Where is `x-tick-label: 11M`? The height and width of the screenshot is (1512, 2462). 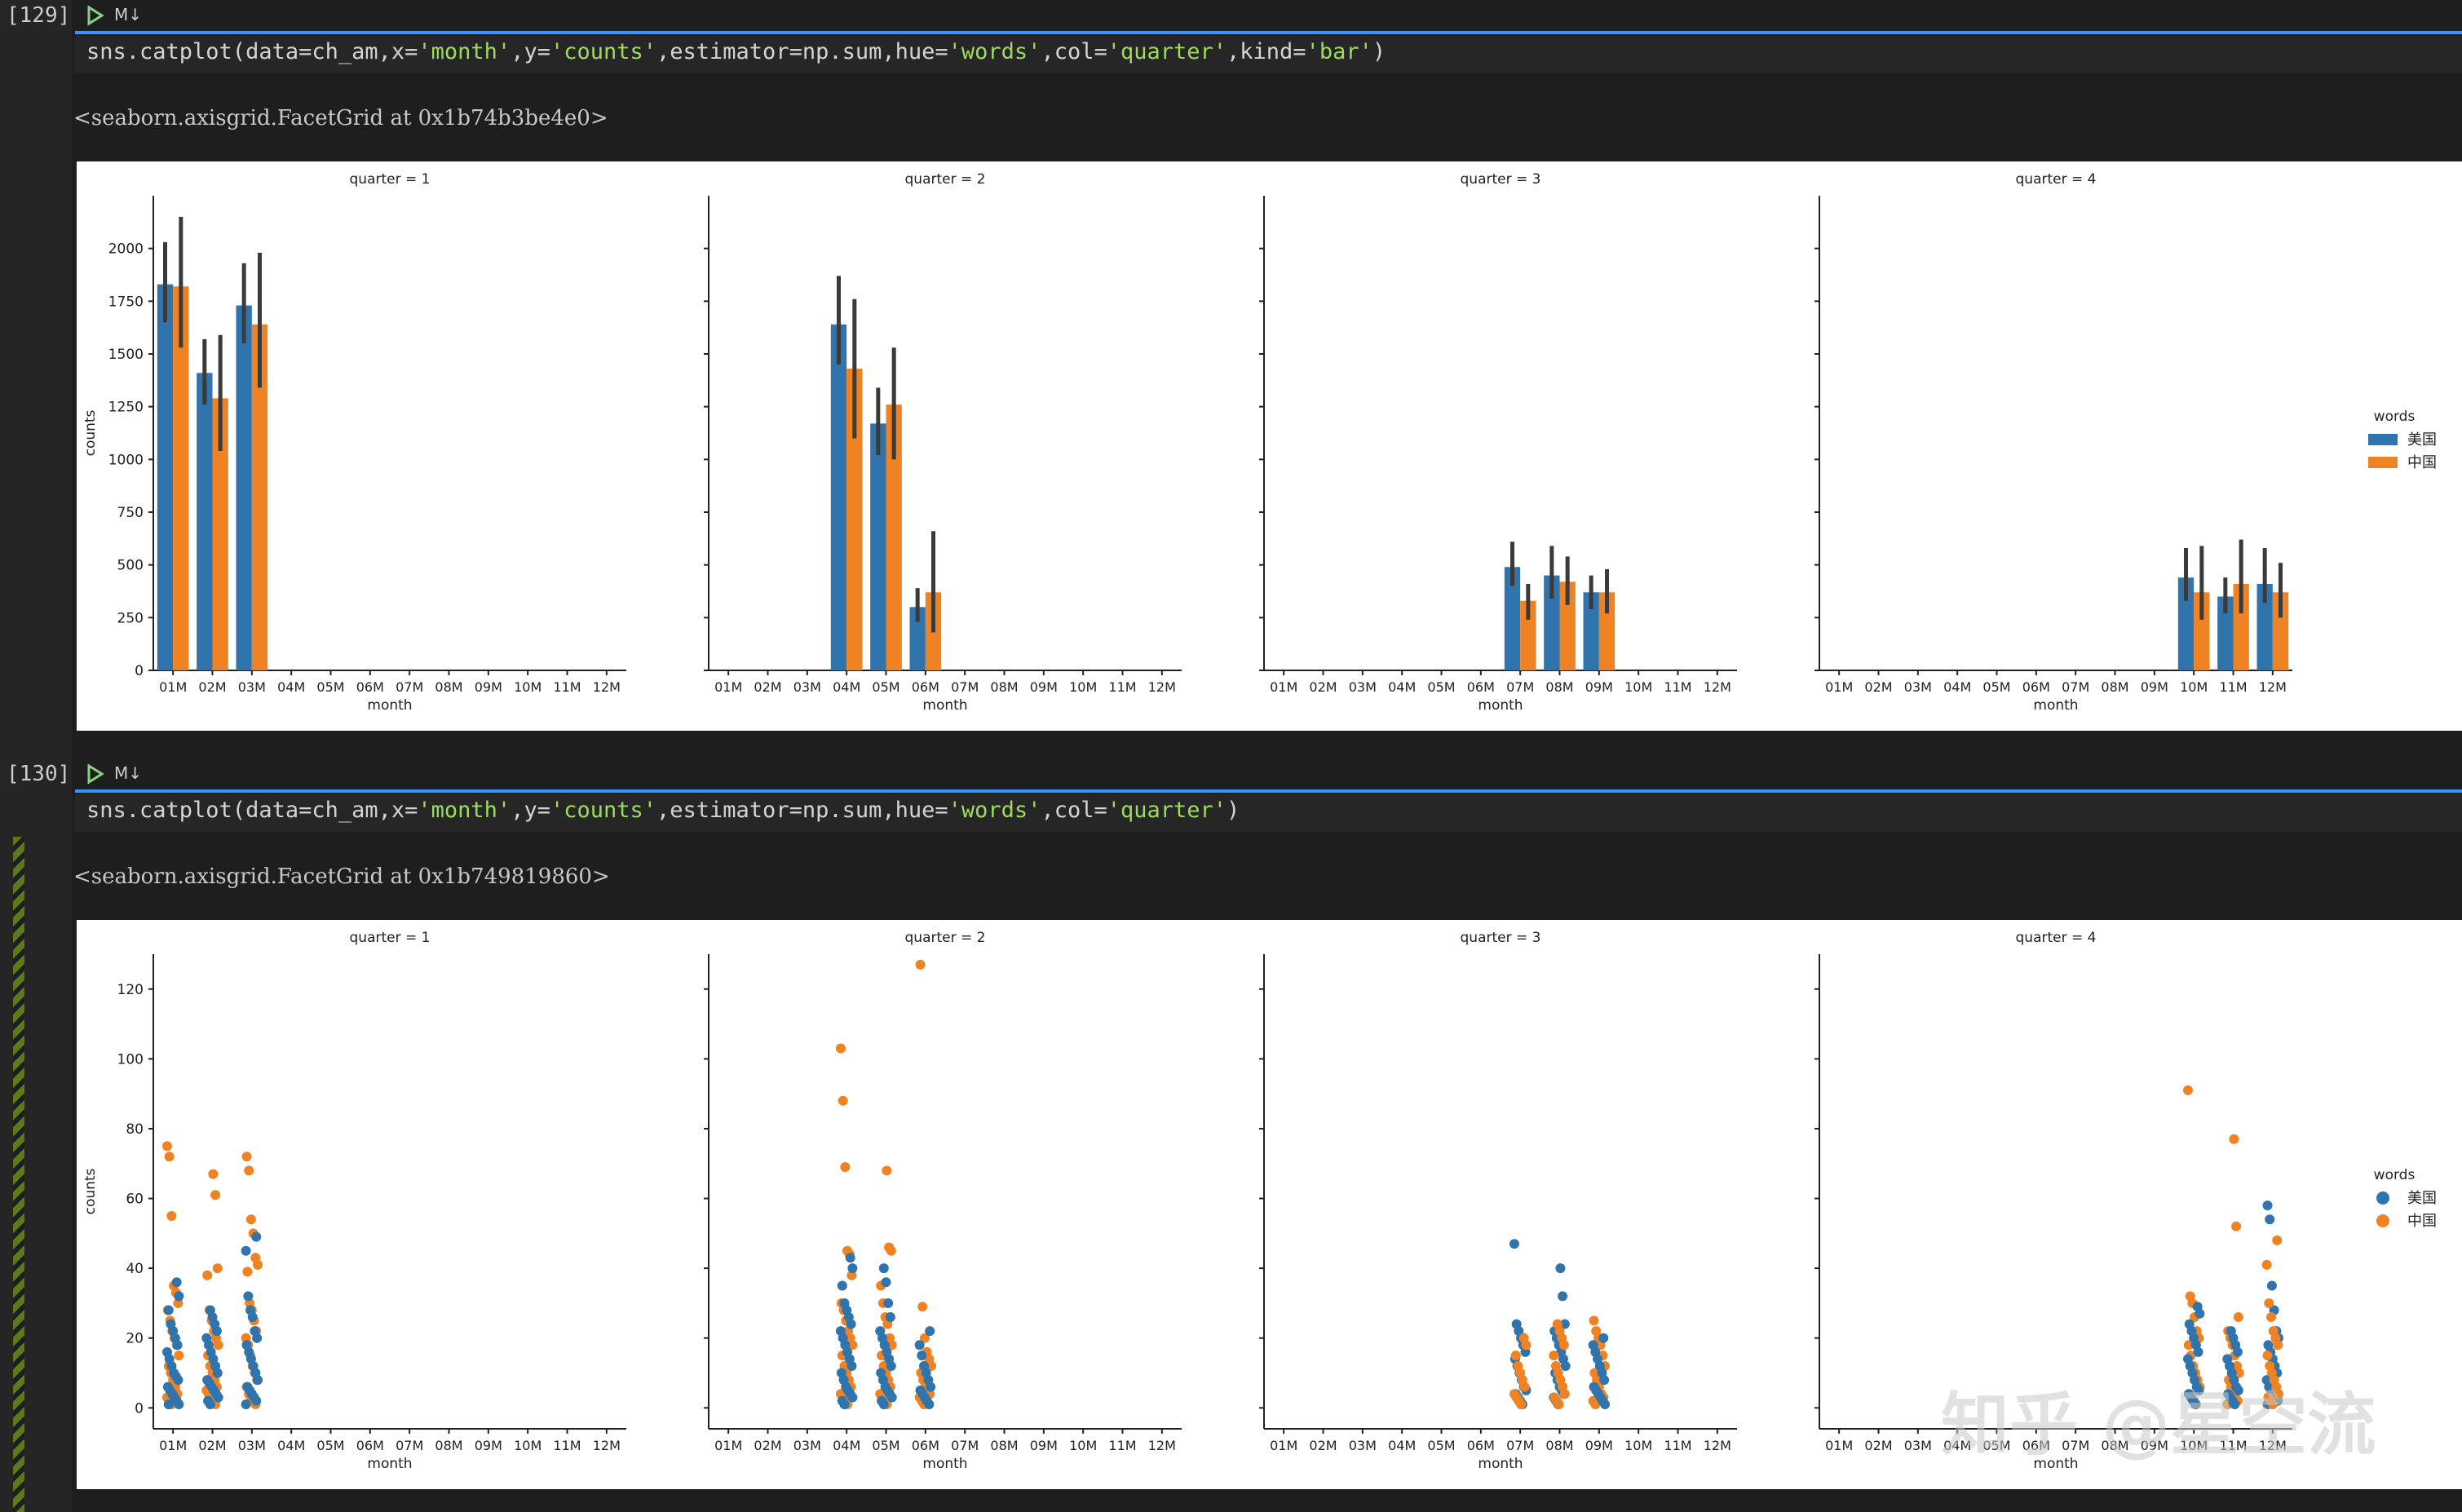 x-tick-label: 11M is located at coordinates (567, 687).